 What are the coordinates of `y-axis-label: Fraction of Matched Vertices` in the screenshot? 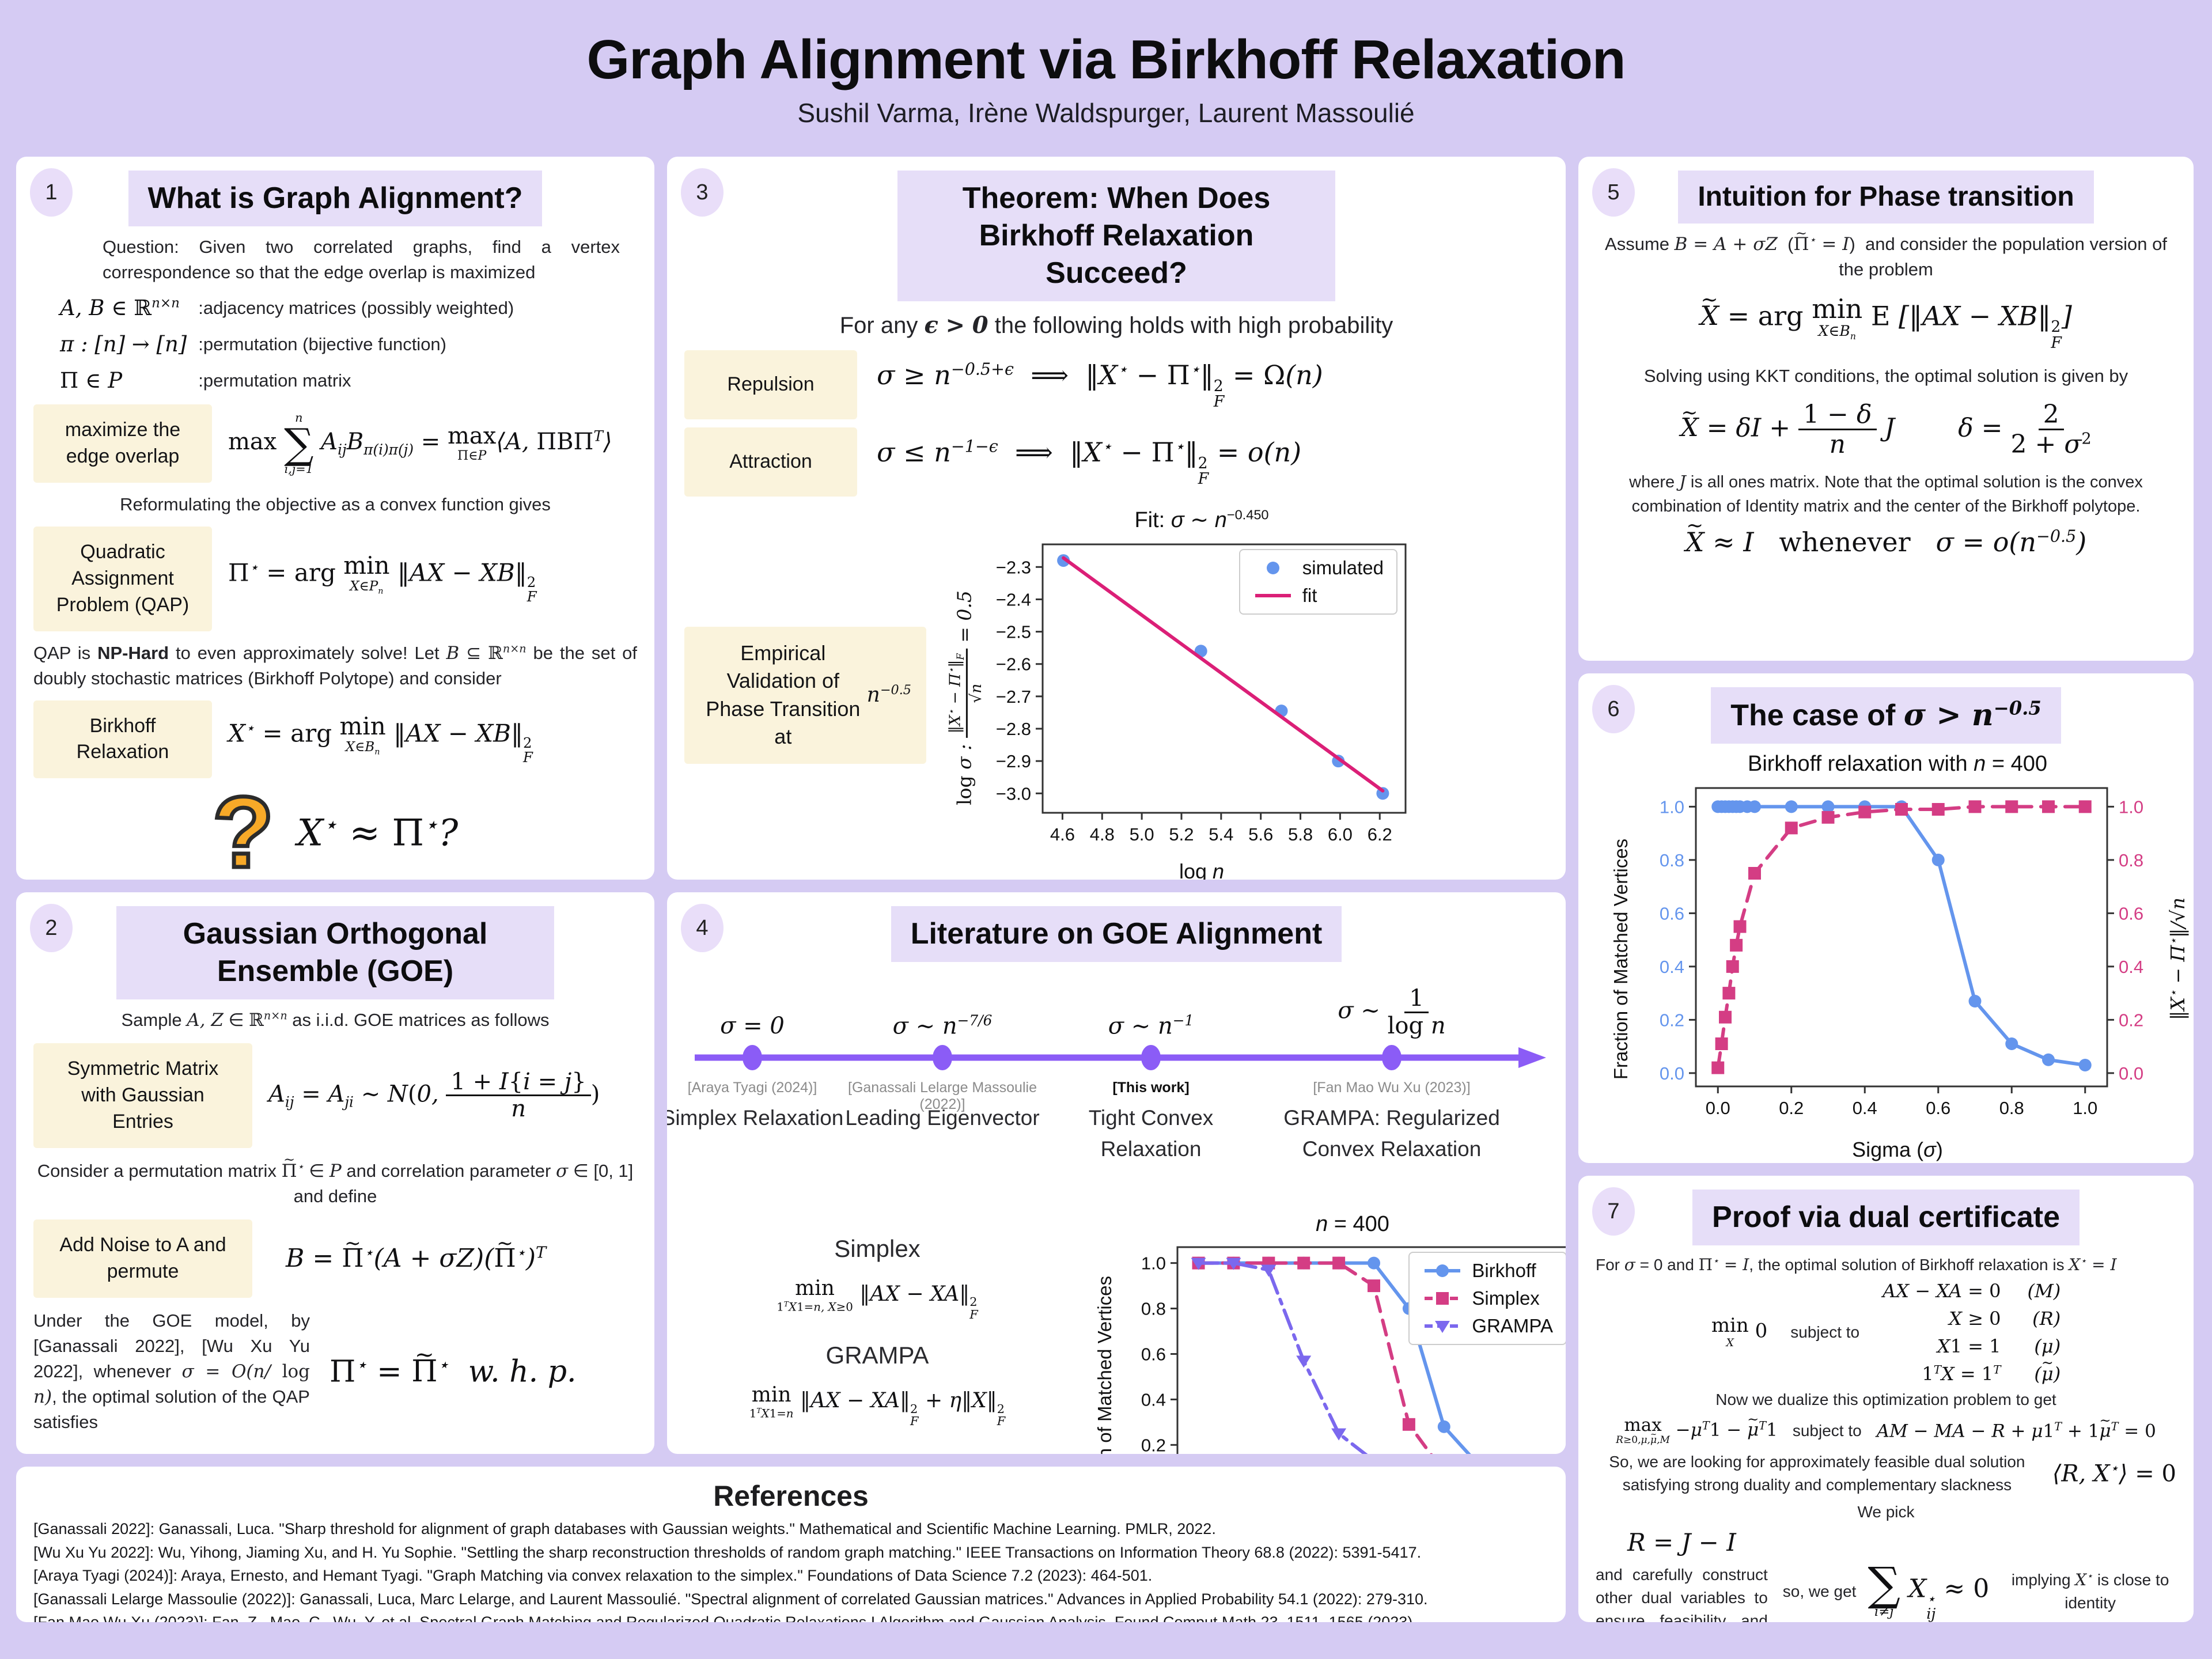 It's located at (1105, 1364).